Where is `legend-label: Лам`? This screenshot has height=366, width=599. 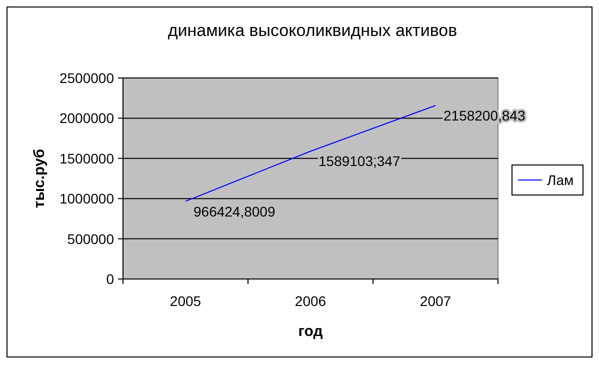 legend-label: Лам is located at coordinates (560, 180).